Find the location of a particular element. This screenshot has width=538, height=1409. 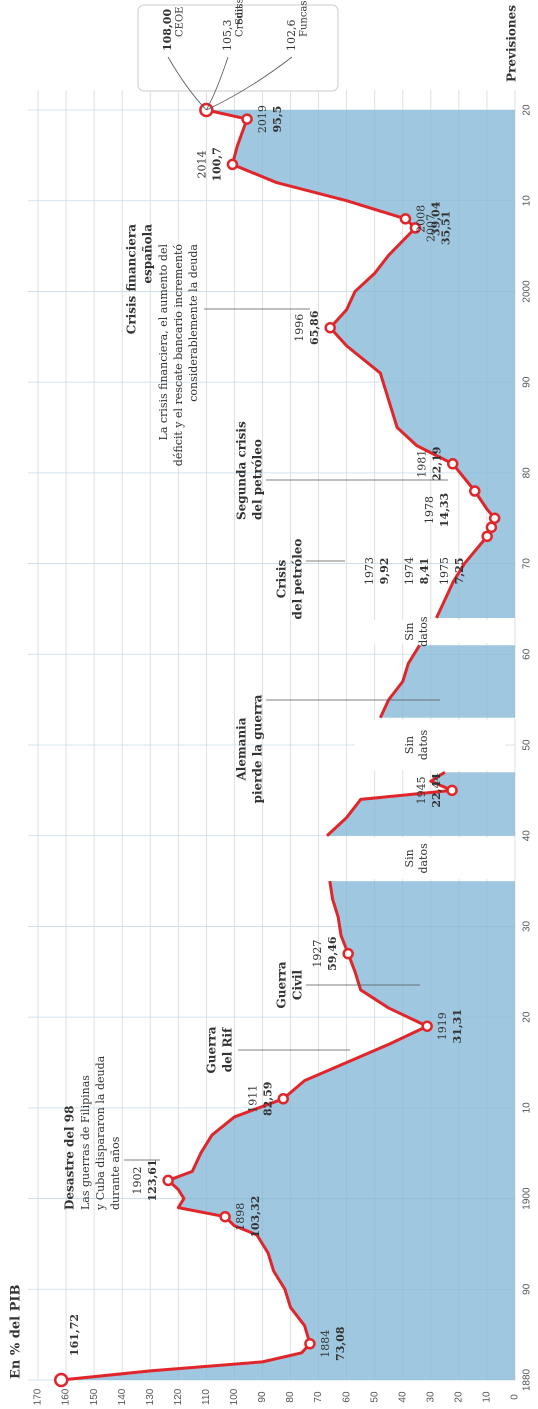

value-label: 14,33 is located at coordinates (444, 510).